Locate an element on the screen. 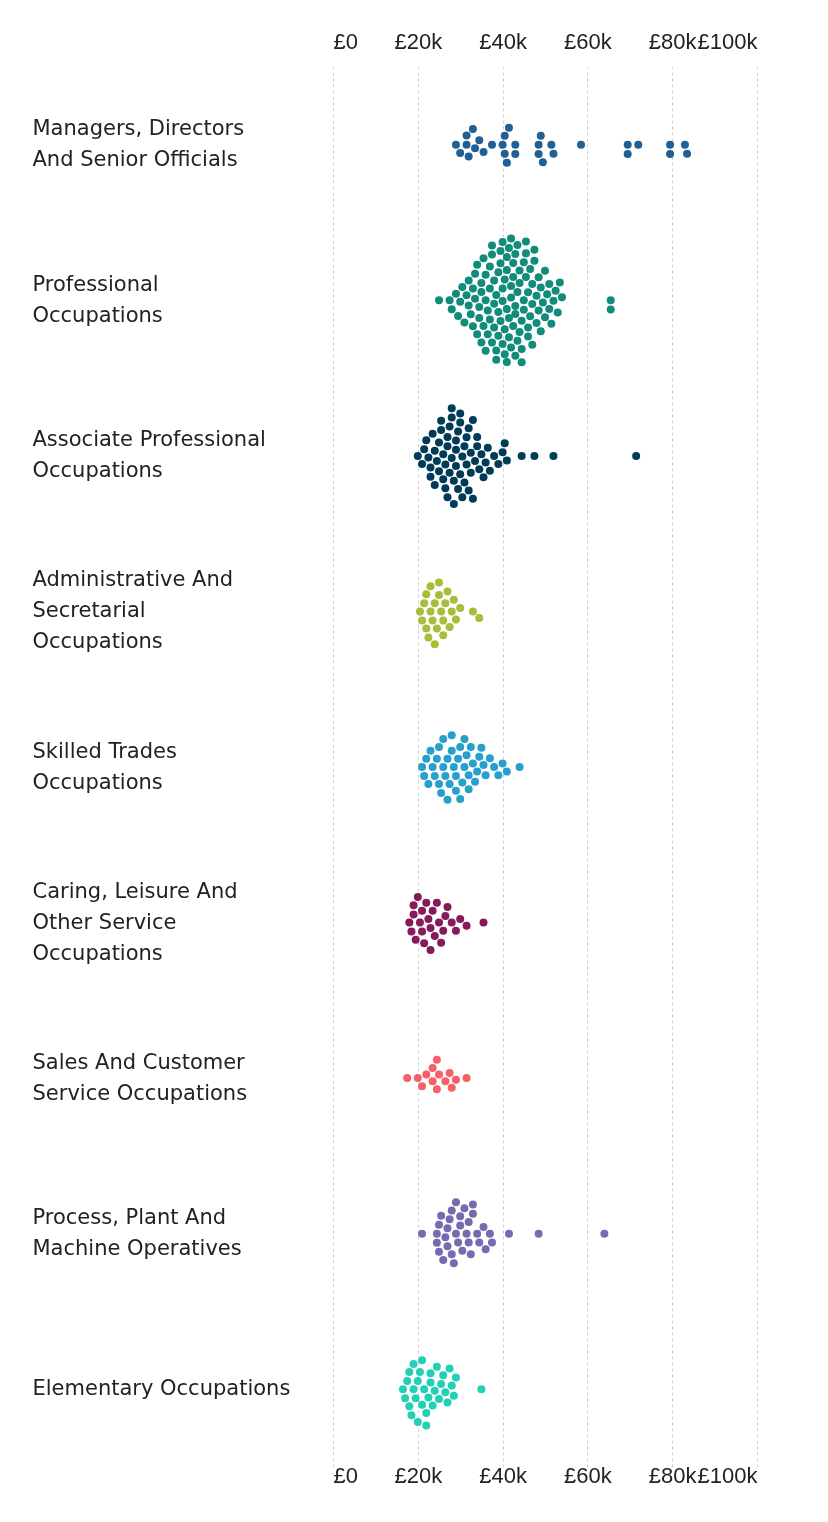 The image size is (828, 1522). y-tick-label: Professional Occupations is located at coordinates (97, 299).